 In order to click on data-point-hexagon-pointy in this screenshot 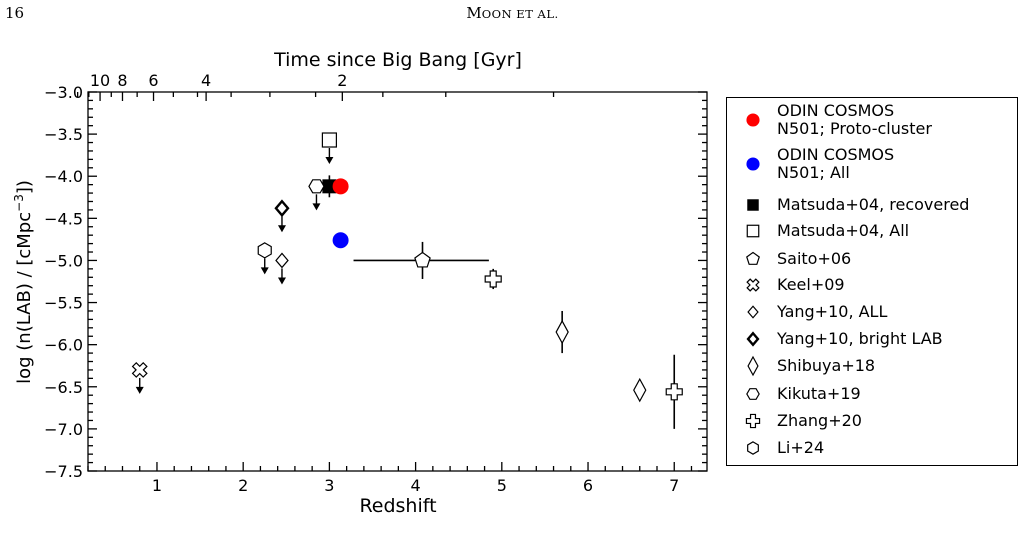, I will do `click(264, 250)`.